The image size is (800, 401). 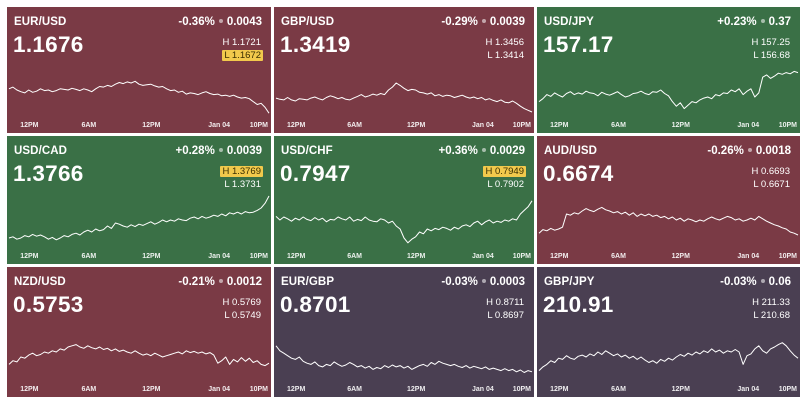 I want to click on current-price: 0.8701, so click(x=315, y=304).